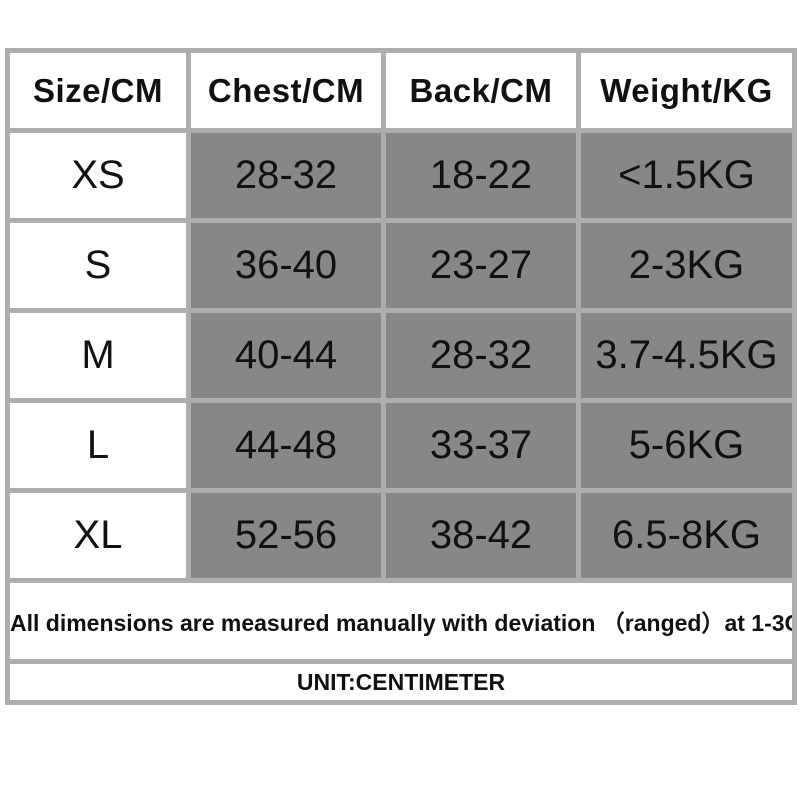  Describe the element at coordinates (481, 265) in the screenshot. I see `back-value: 23-27` at that location.